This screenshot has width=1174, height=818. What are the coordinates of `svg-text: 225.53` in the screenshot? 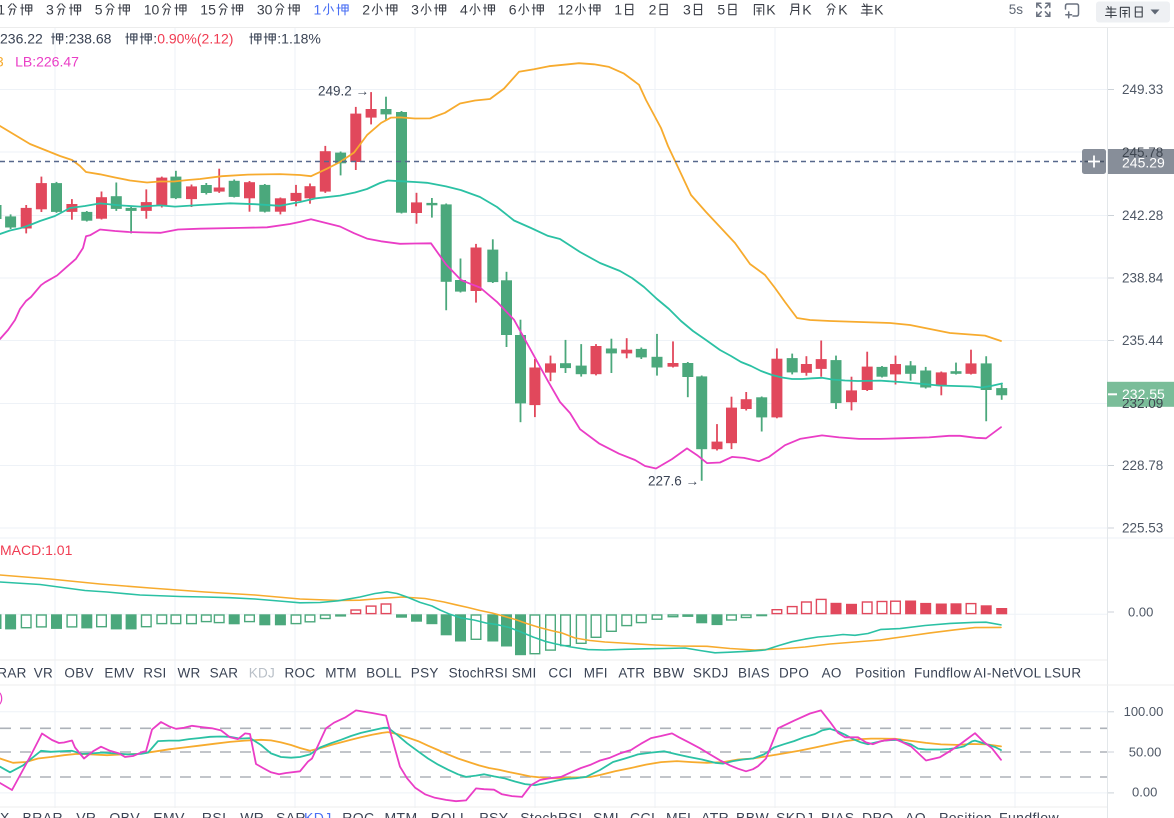 It's located at (1142, 528).